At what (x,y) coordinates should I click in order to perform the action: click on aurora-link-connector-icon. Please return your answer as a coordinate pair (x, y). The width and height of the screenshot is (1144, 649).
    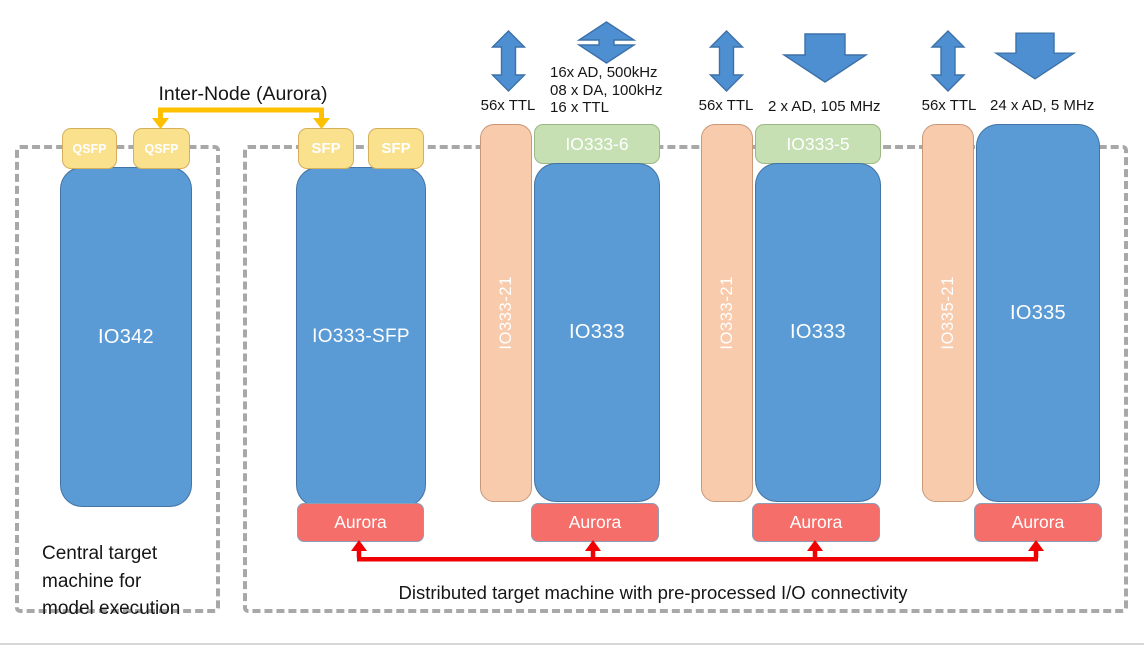
    Looking at the image, I should click on (697, 551).